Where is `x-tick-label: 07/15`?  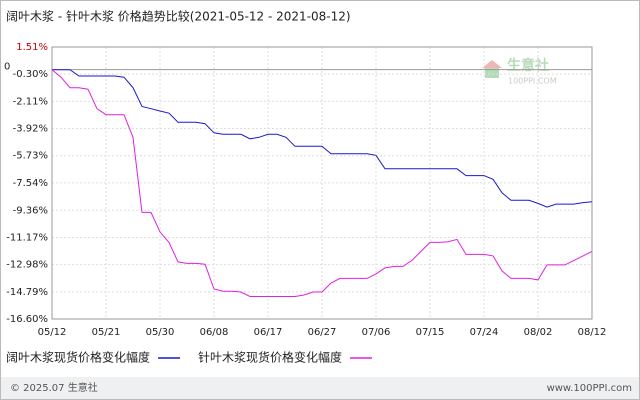 x-tick-label: 07/15 is located at coordinates (430, 332).